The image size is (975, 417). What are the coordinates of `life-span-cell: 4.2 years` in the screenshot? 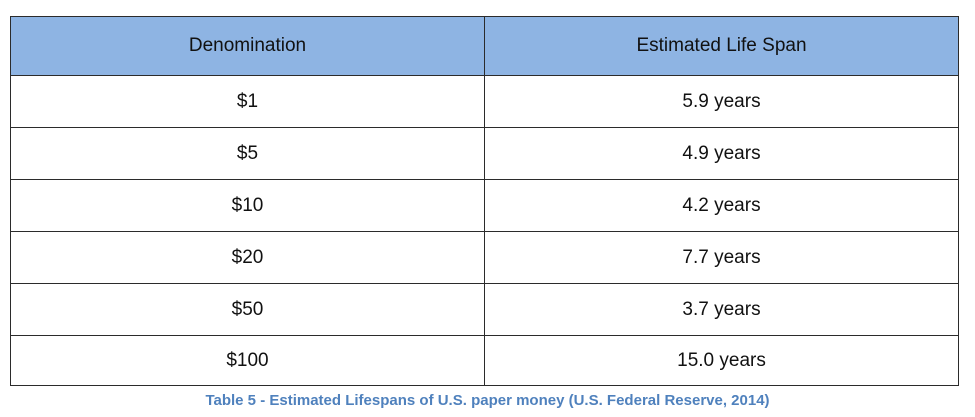 It's located at (721, 205).